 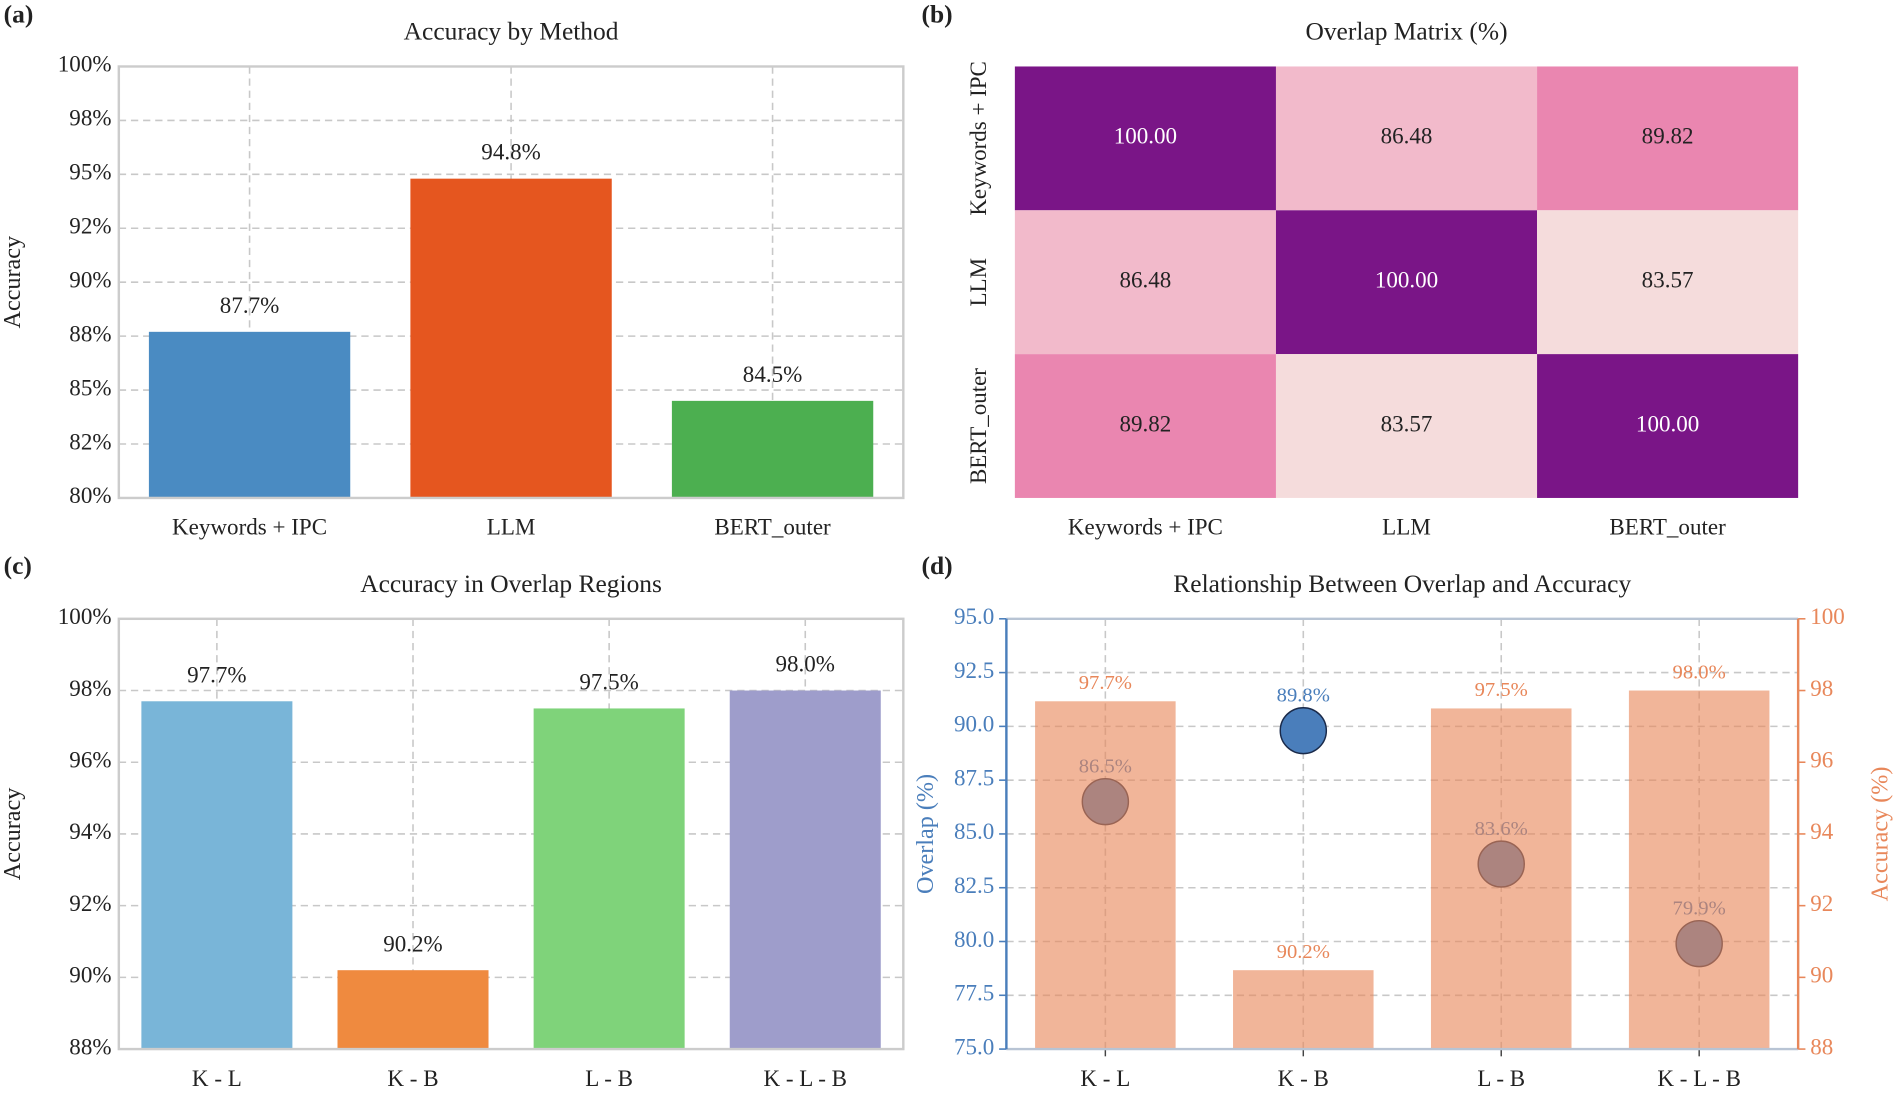 I want to click on y-tick-label: 75.0, so click(x=974, y=1046).